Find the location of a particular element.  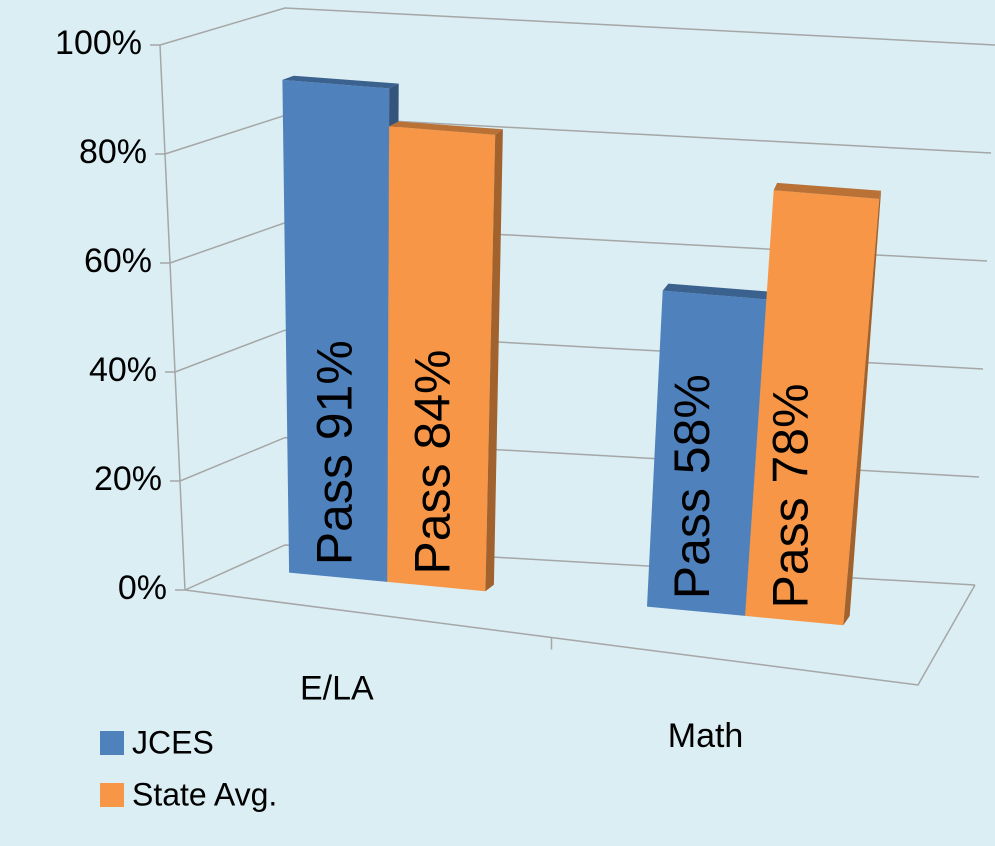

y-tick-label: 0% is located at coordinates (142, 588).